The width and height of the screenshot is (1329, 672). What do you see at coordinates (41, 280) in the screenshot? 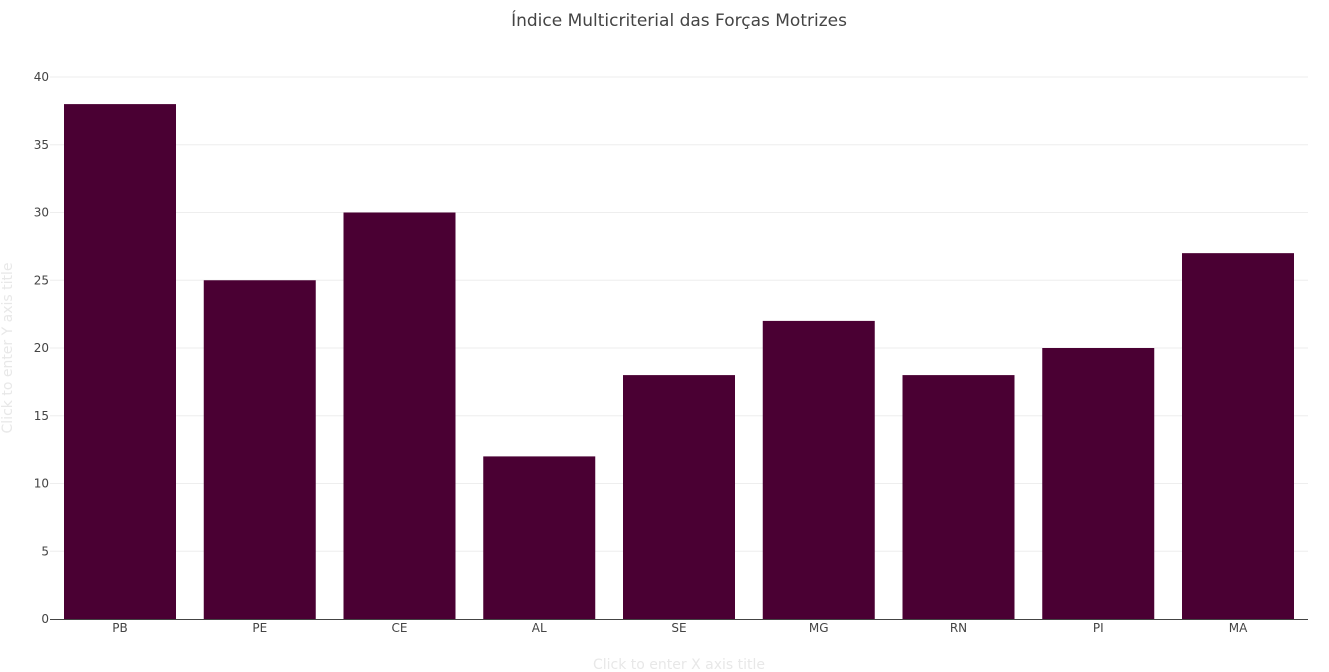
I see `y-tick-label: 25` at bounding box center [41, 280].